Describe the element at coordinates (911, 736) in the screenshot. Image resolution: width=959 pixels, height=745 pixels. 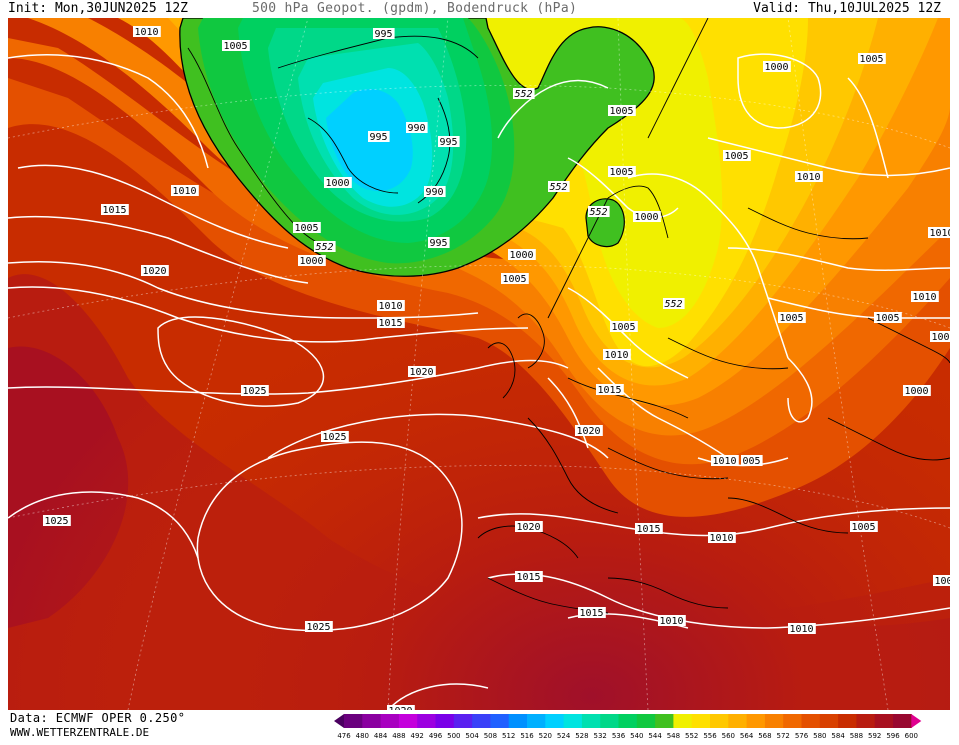
I see `legend-tick-label: 600` at that location.